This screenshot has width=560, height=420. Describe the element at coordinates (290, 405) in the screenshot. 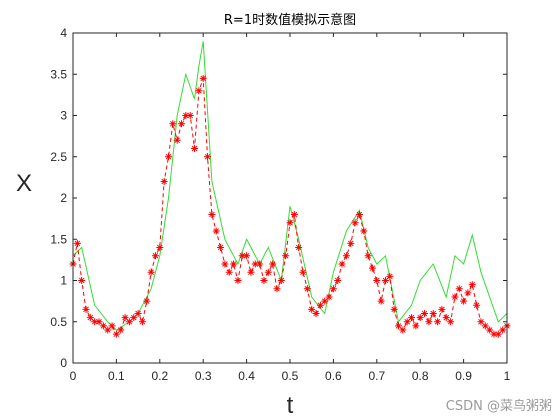

I see `x-axis-label: t` at that location.